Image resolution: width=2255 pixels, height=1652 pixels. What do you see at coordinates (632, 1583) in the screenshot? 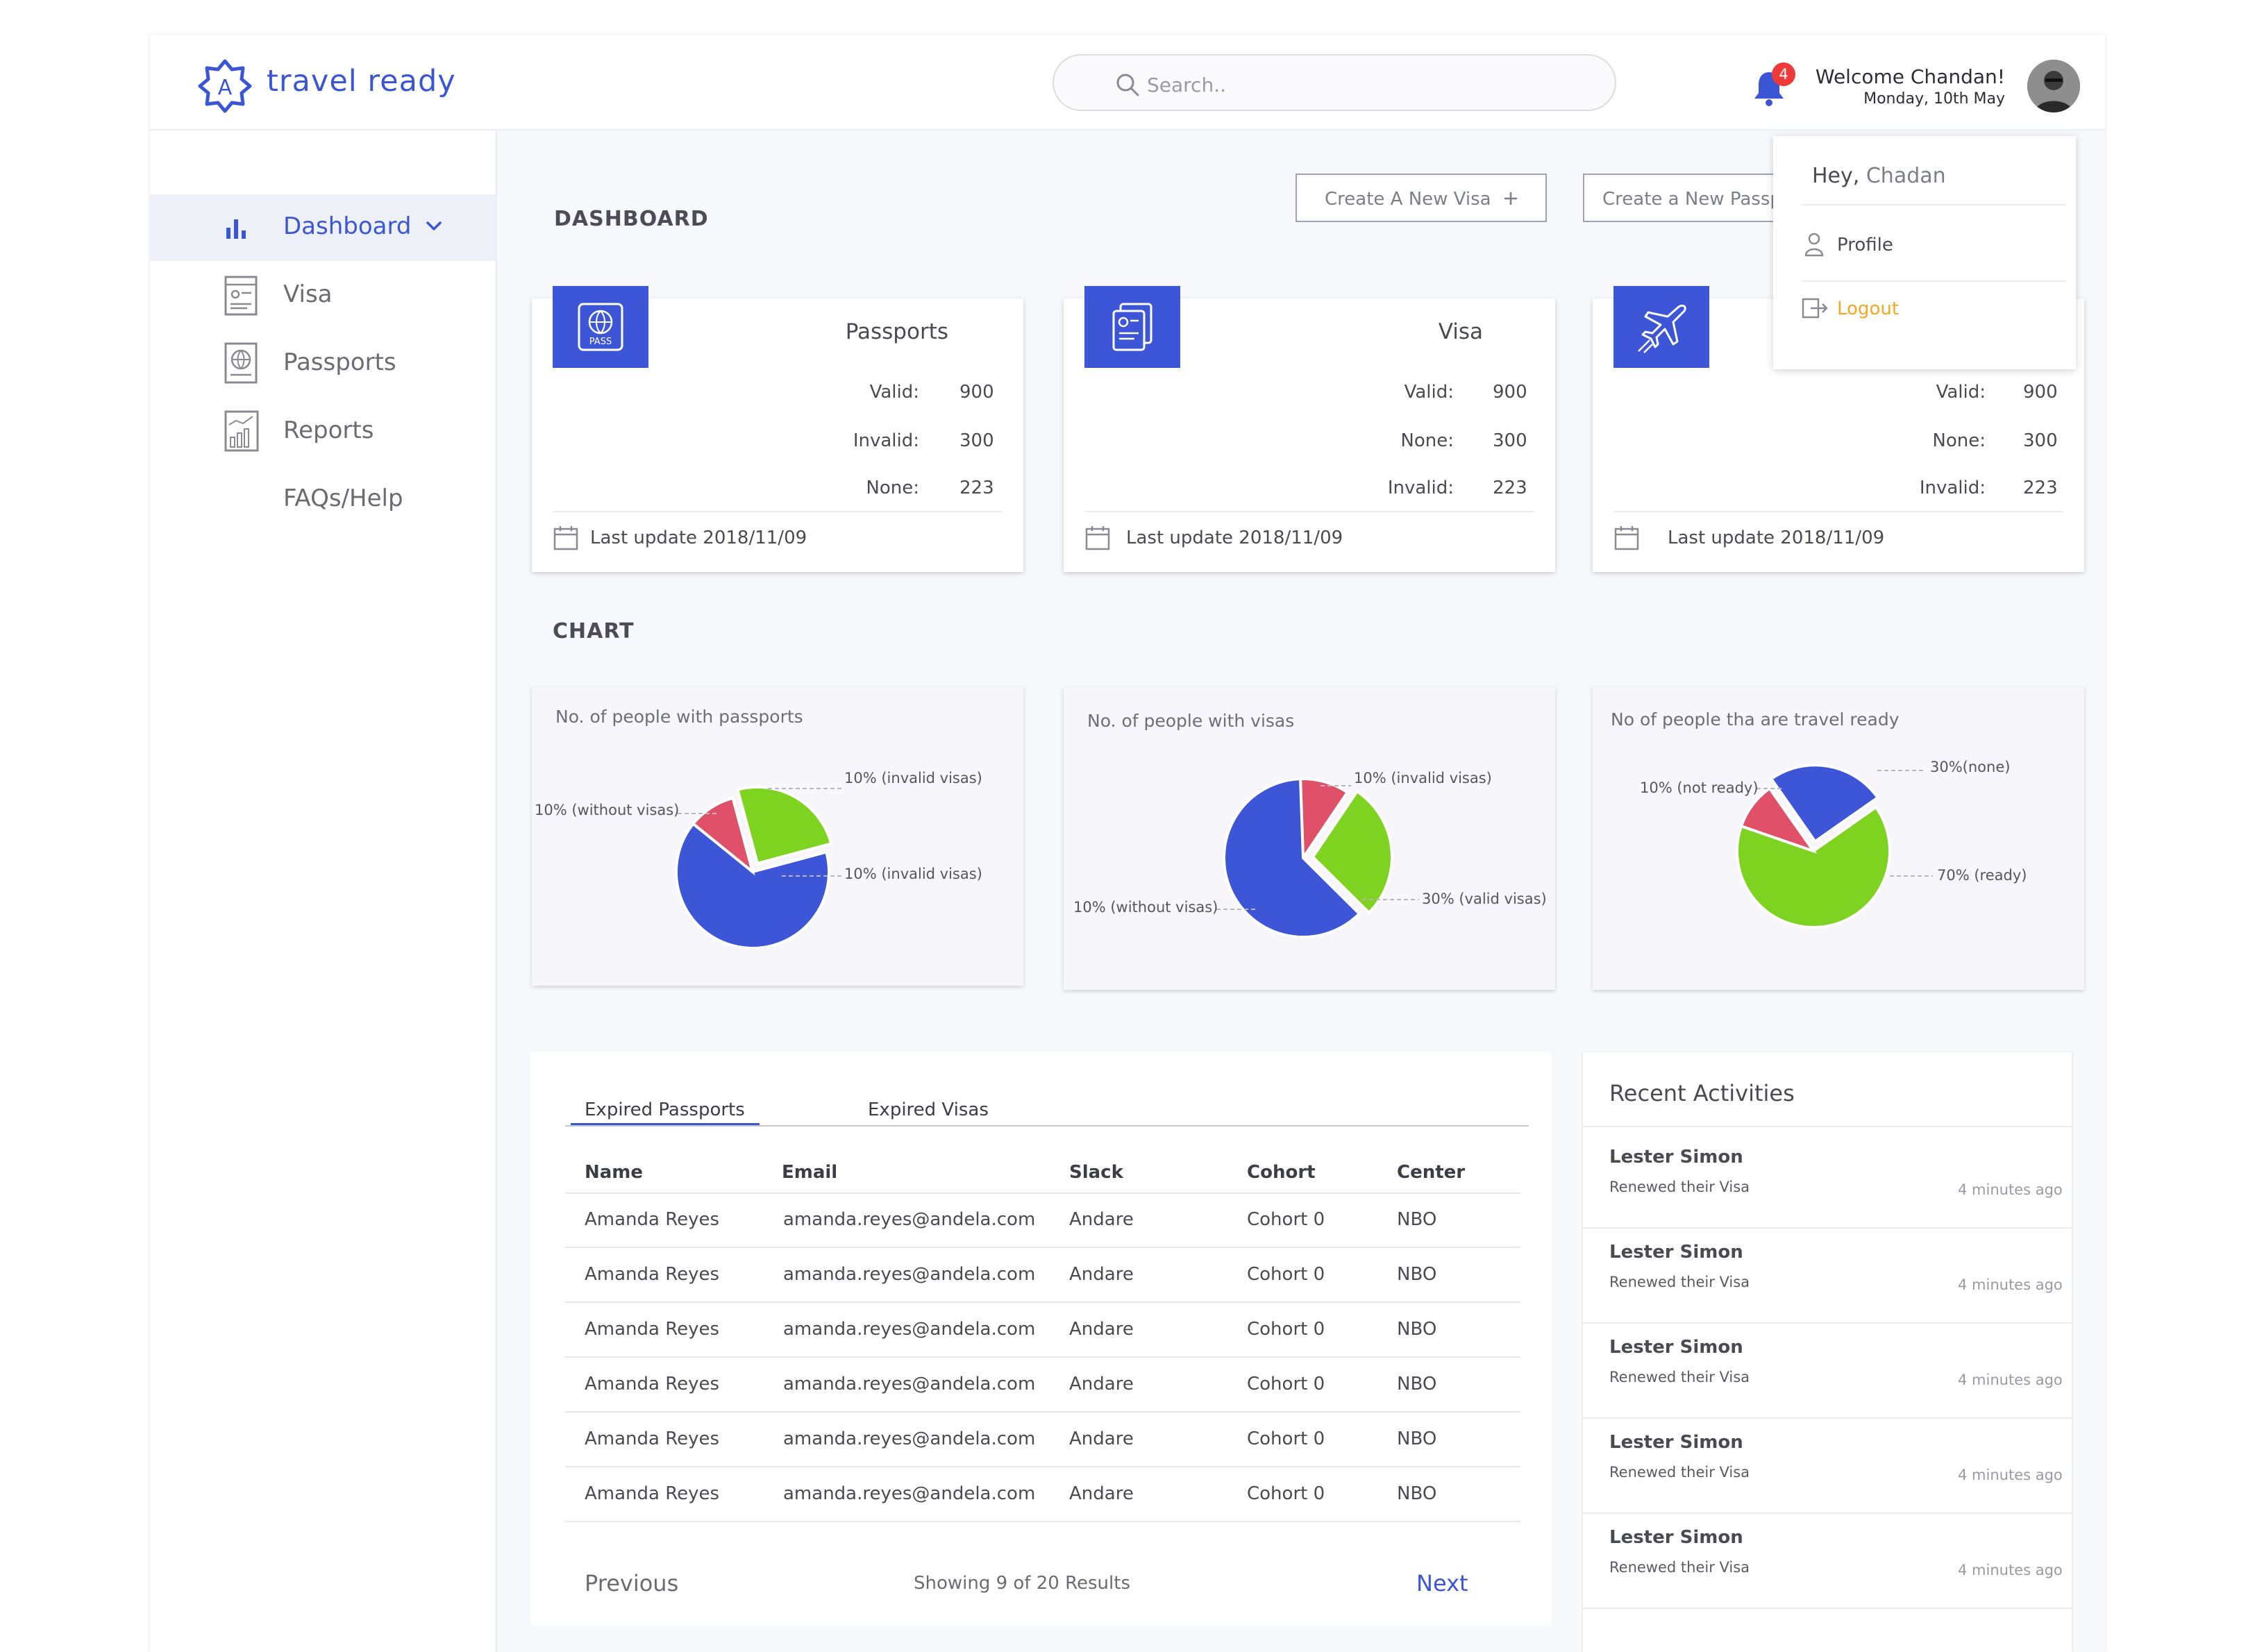
I see `previous-button: Previous` at bounding box center [632, 1583].